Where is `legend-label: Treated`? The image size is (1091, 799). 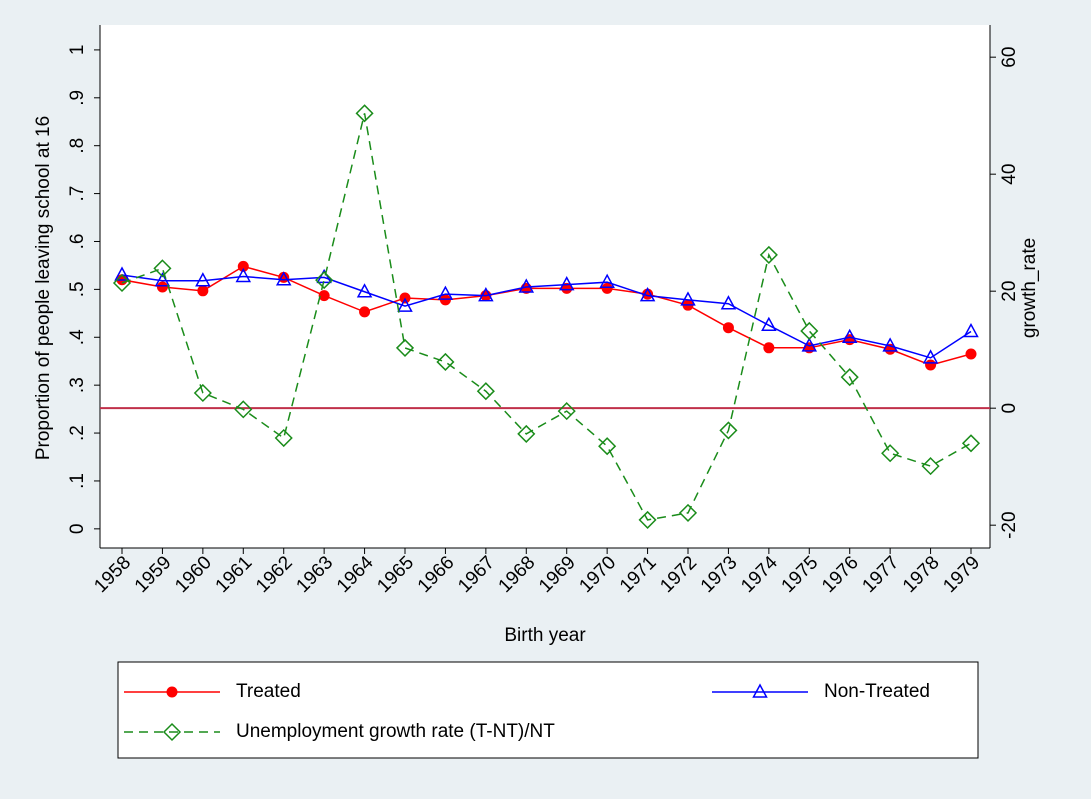 legend-label: Treated is located at coordinates (268, 691).